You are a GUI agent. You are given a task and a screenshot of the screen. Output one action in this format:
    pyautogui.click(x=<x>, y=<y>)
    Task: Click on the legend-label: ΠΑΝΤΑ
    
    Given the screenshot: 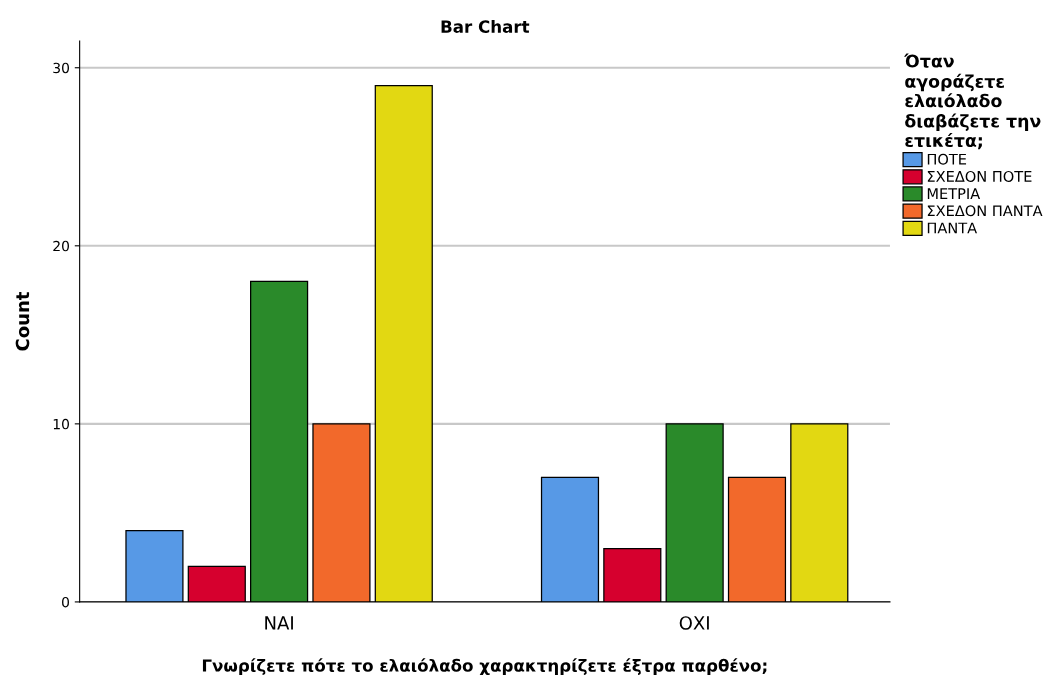 What is the action you would take?
    pyautogui.click(x=952, y=228)
    